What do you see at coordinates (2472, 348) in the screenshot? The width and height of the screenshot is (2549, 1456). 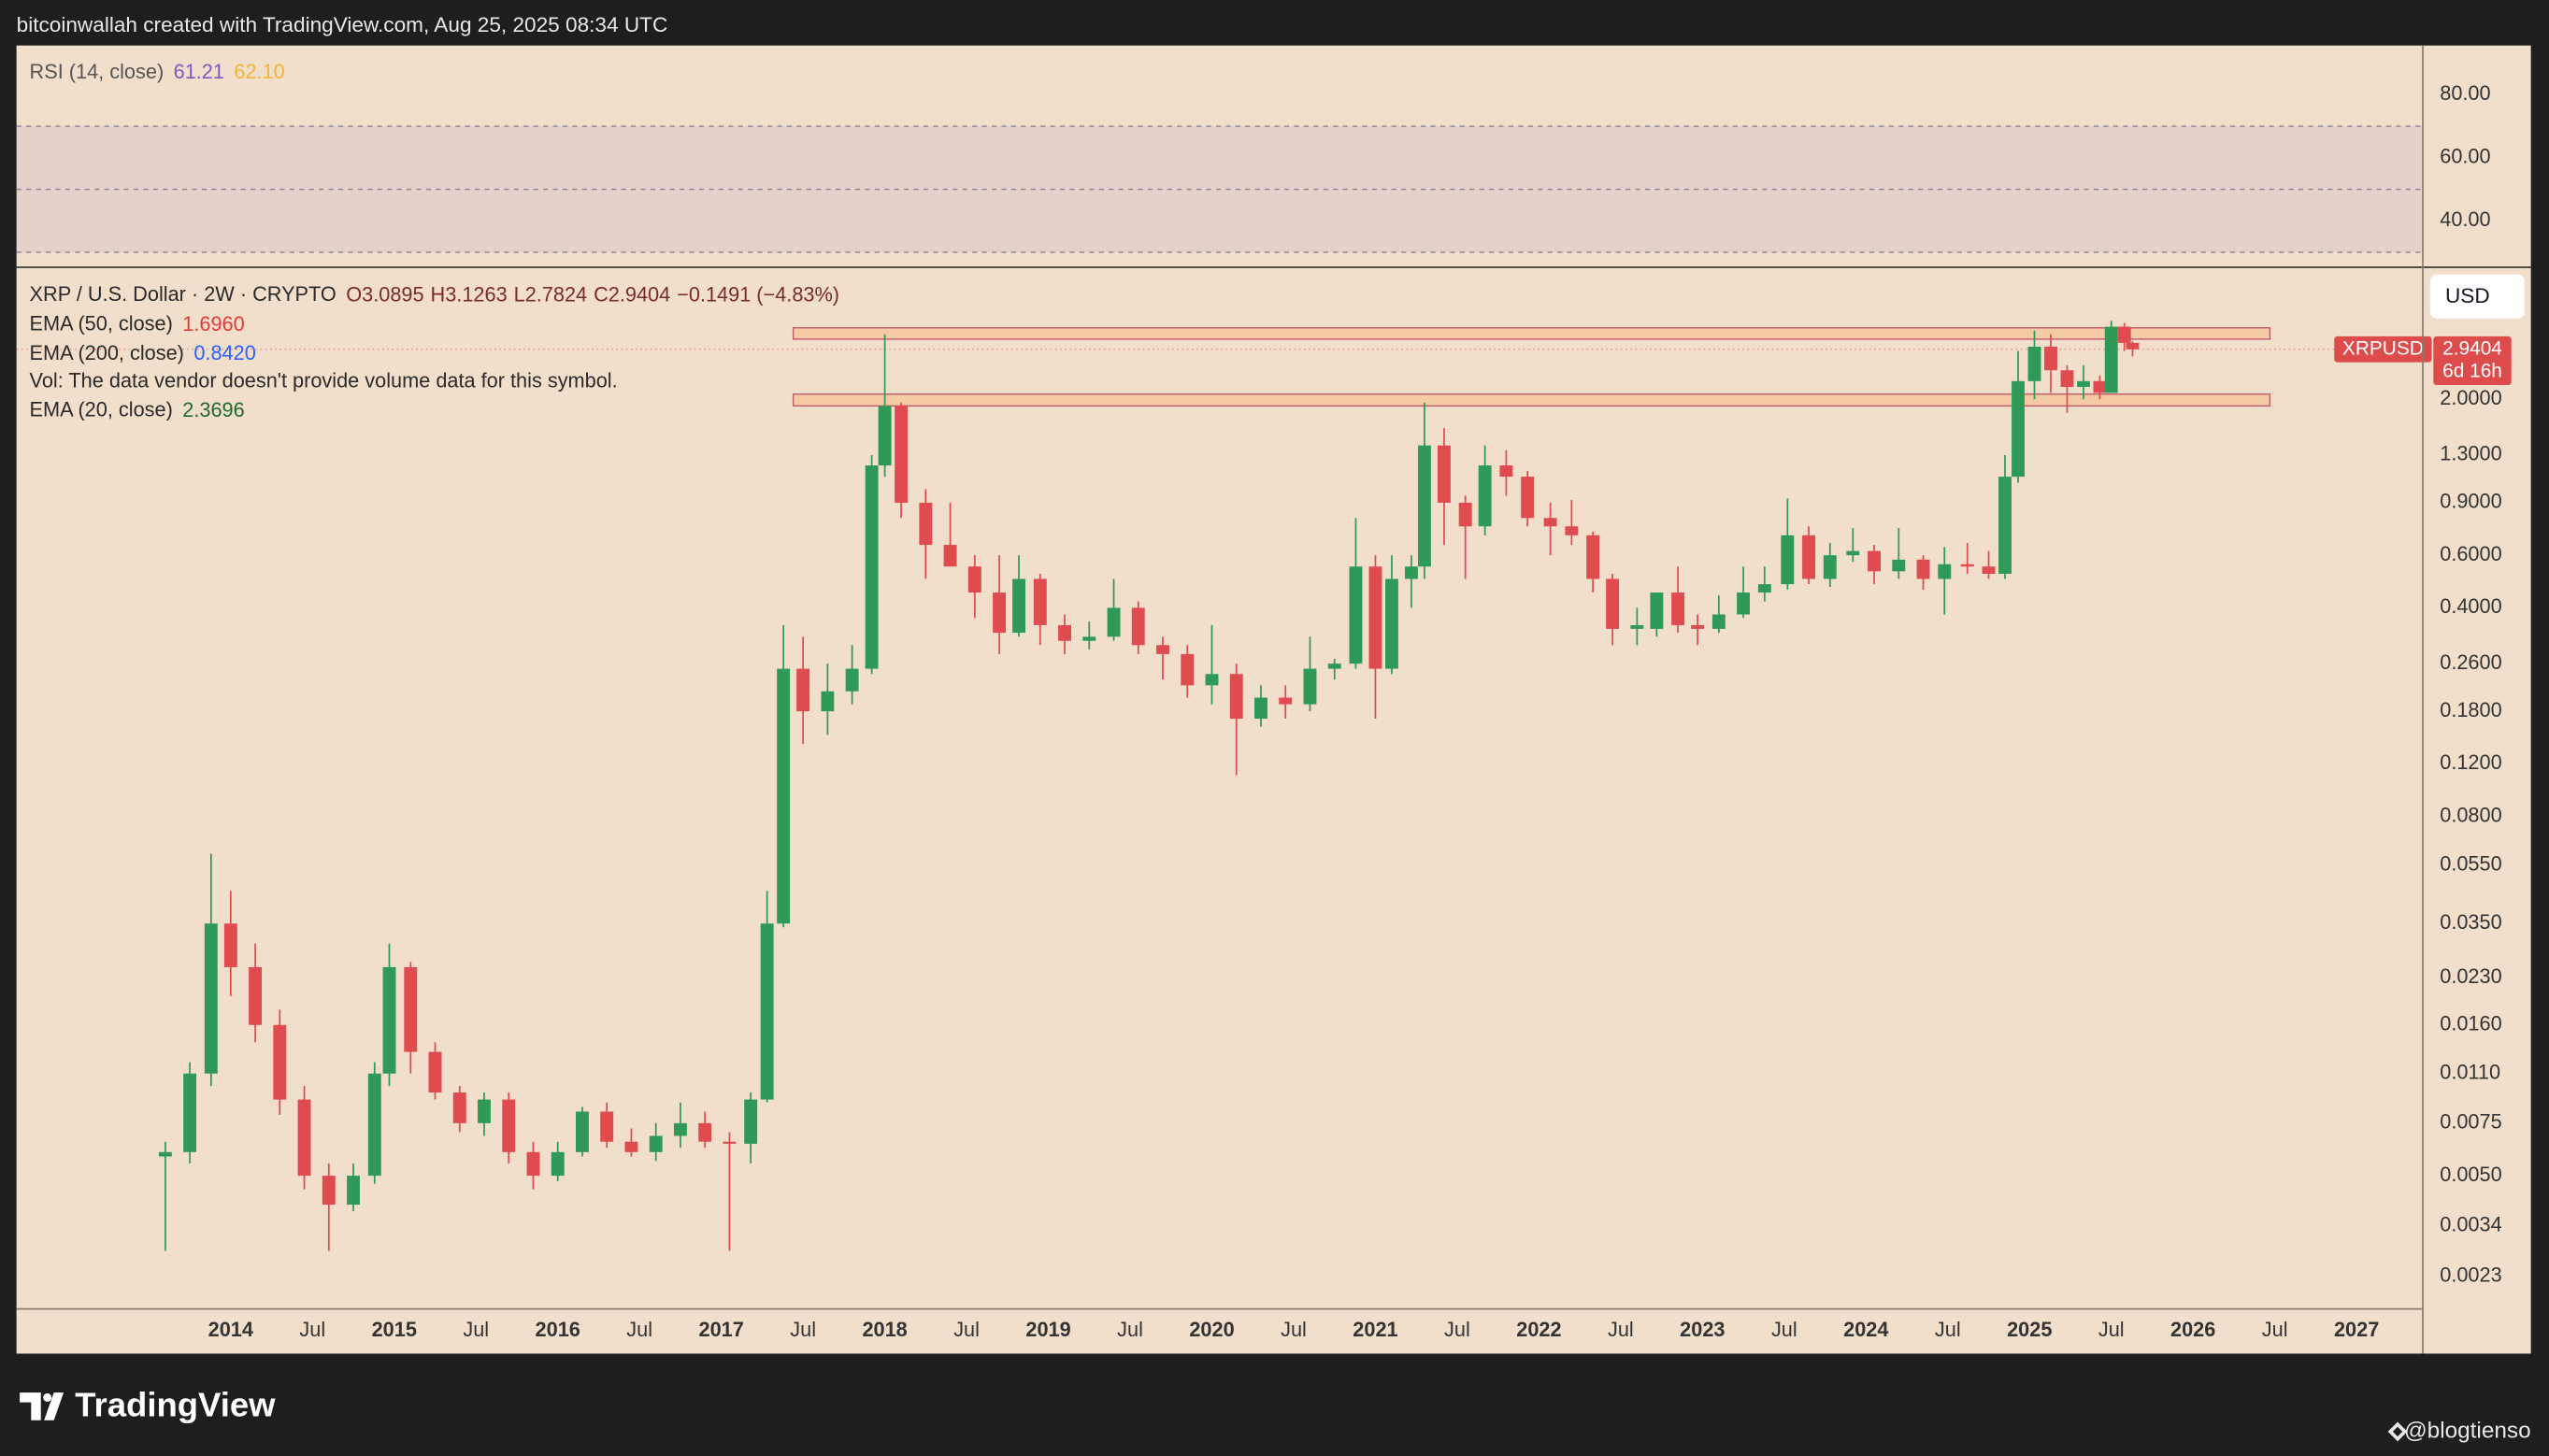 I see `last-price: 2.9404` at bounding box center [2472, 348].